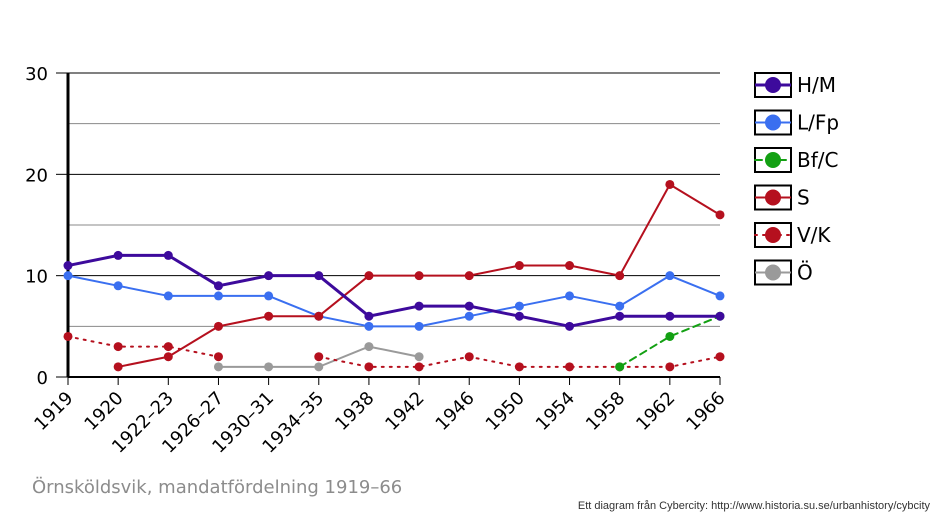 Image resolution: width=938 pixels, height=521 pixels. What do you see at coordinates (705, 411) in the screenshot?
I see `x-tick-label: 1966` at bounding box center [705, 411].